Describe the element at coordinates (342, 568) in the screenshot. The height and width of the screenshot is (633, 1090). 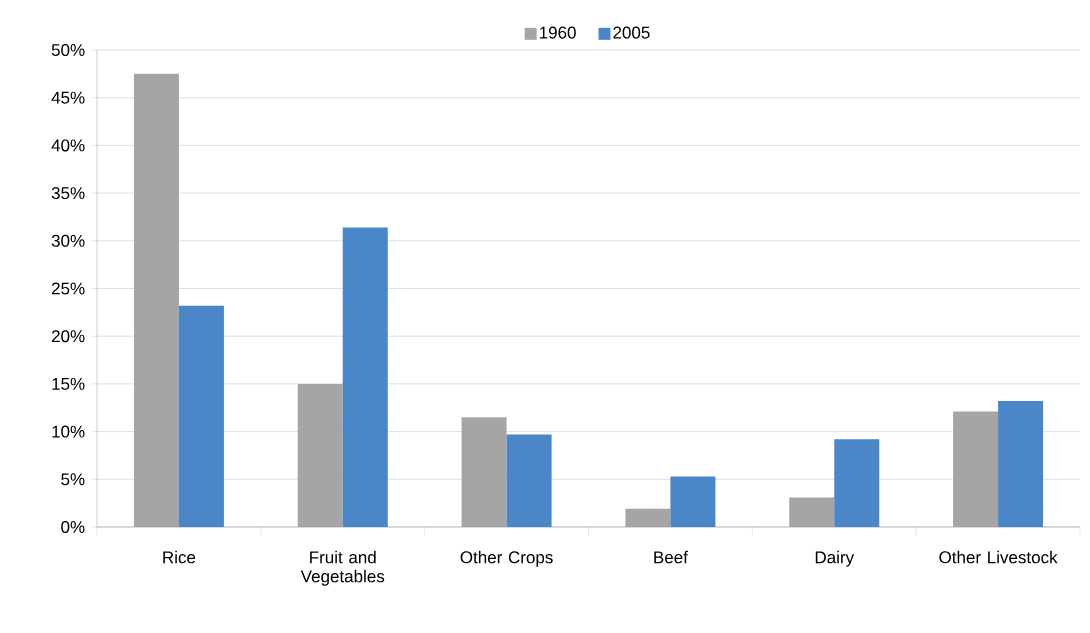
I see `x-tick-label: Fruit and Vegetables` at that location.